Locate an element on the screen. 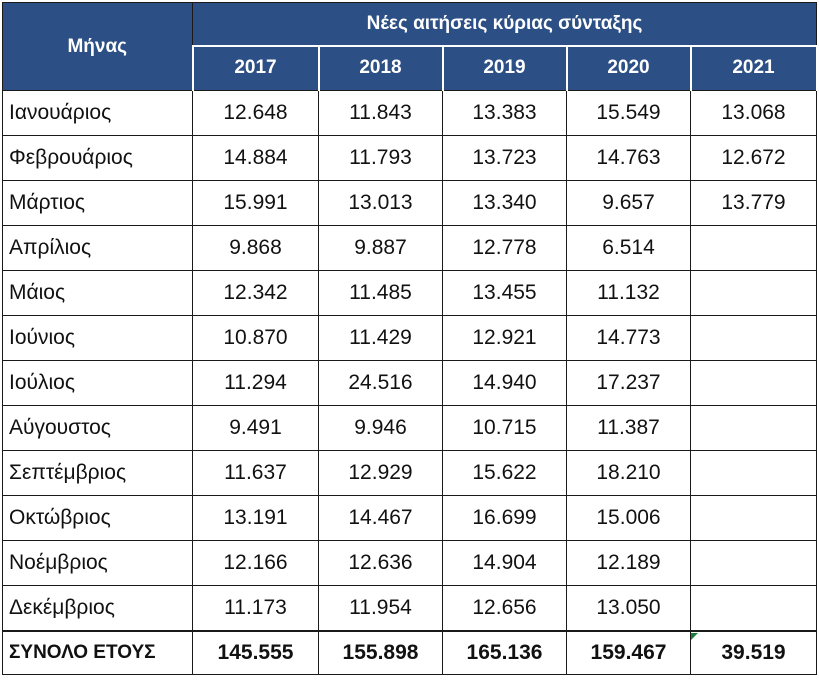 The width and height of the screenshot is (819, 683). value-cell: 9.946 is located at coordinates (380, 428).